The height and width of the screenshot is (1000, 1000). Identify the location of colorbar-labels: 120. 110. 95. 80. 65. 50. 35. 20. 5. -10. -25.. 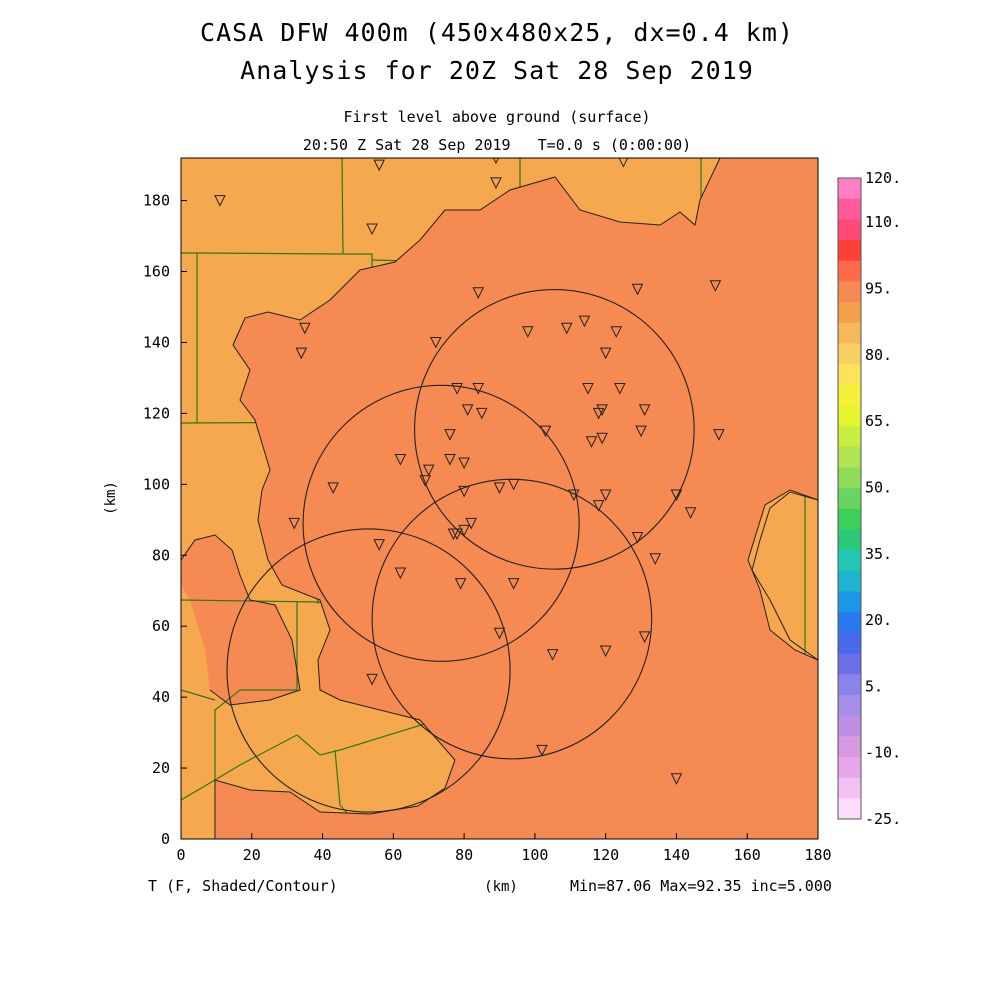
(883, 498).